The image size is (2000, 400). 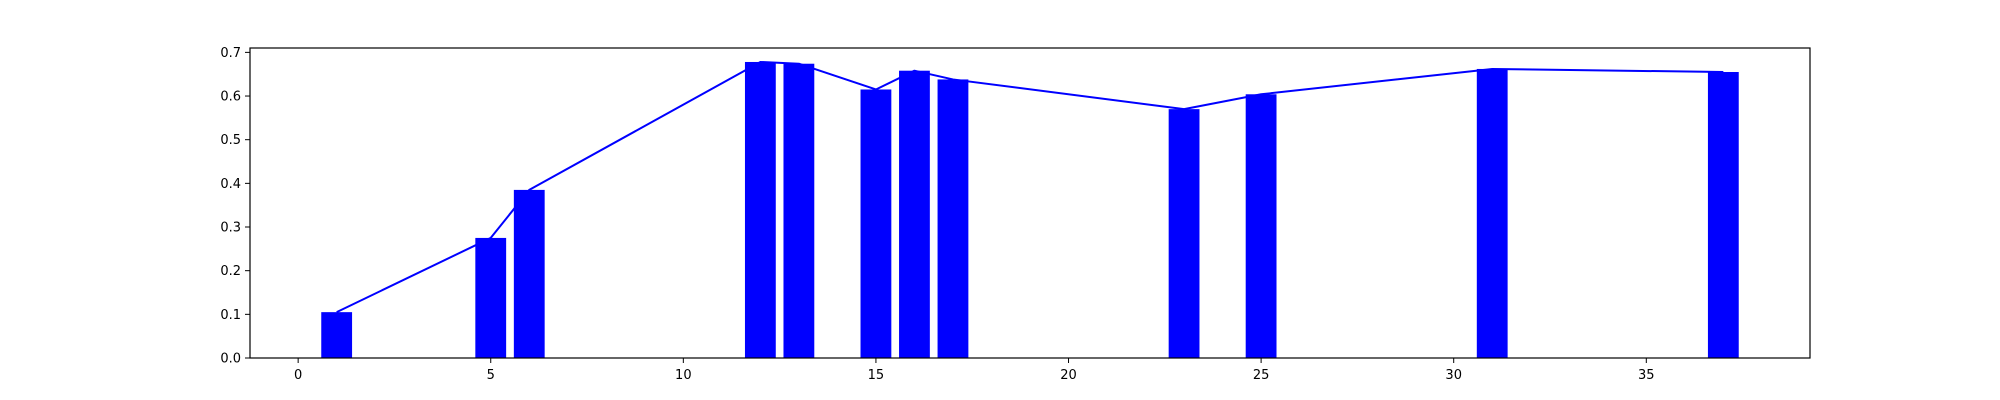 I want to click on x-tick-label: 20, so click(x=1068, y=375).